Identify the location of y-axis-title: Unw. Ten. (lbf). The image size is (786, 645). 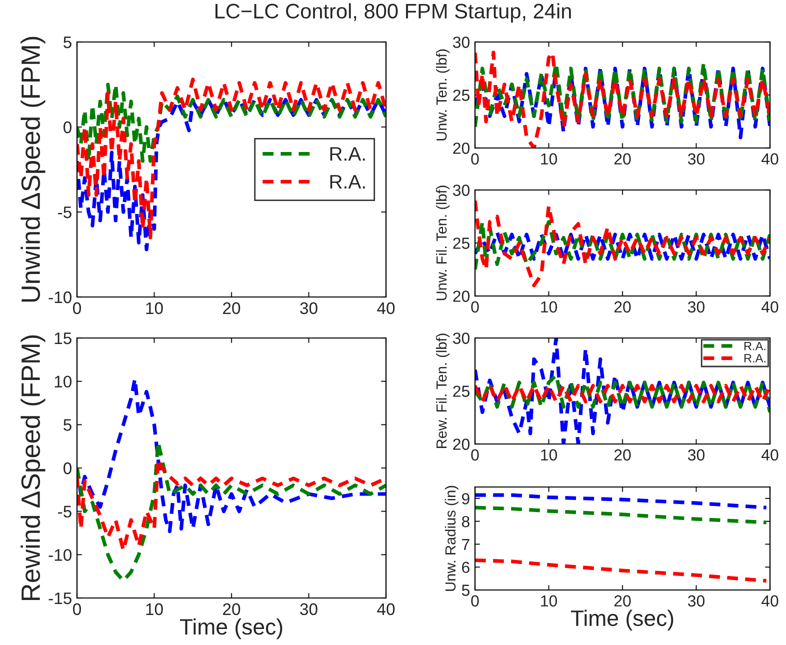
(443, 94).